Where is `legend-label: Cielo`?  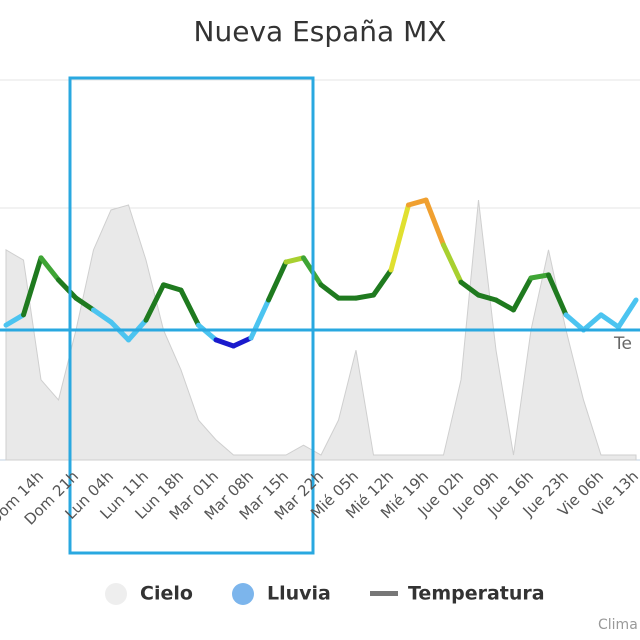
legend-label: Cielo is located at coordinates (166, 594).